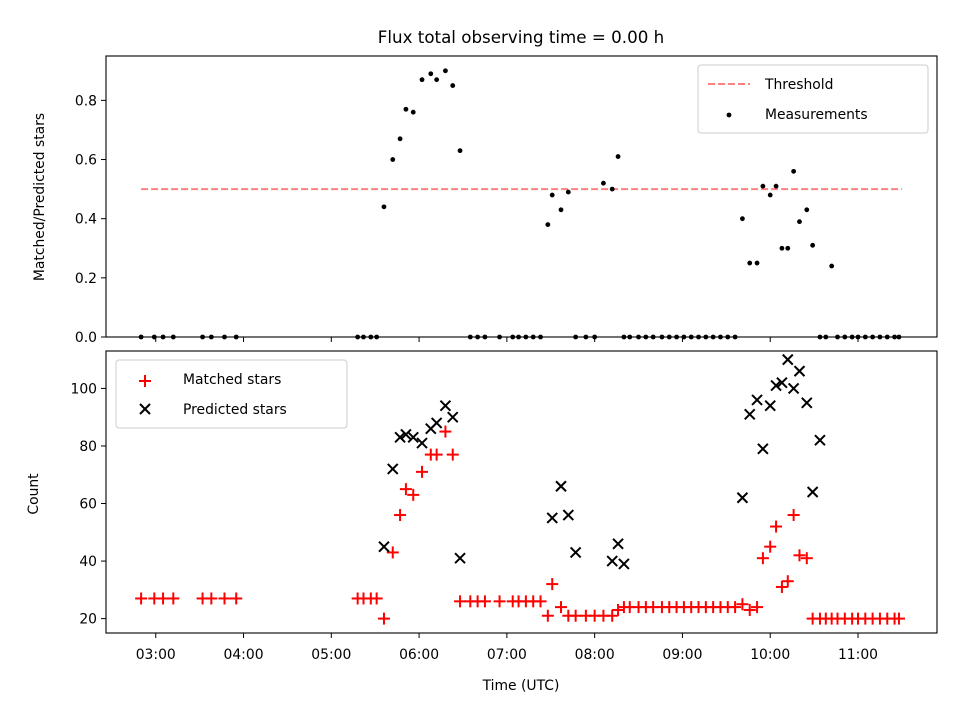 Image resolution: width=960 pixels, height=720 pixels. Describe the element at coordinates (145, 381) in the screenshot. I see `matched-legend-swatch` at that location.